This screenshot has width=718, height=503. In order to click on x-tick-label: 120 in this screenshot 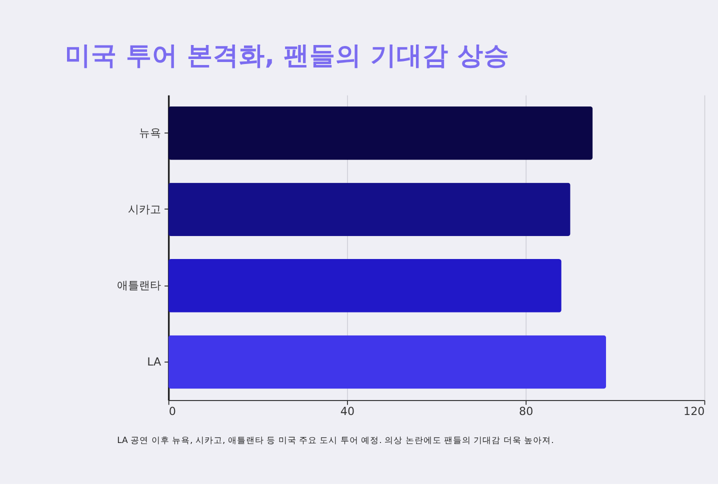, I will do `click(694, 411)`.